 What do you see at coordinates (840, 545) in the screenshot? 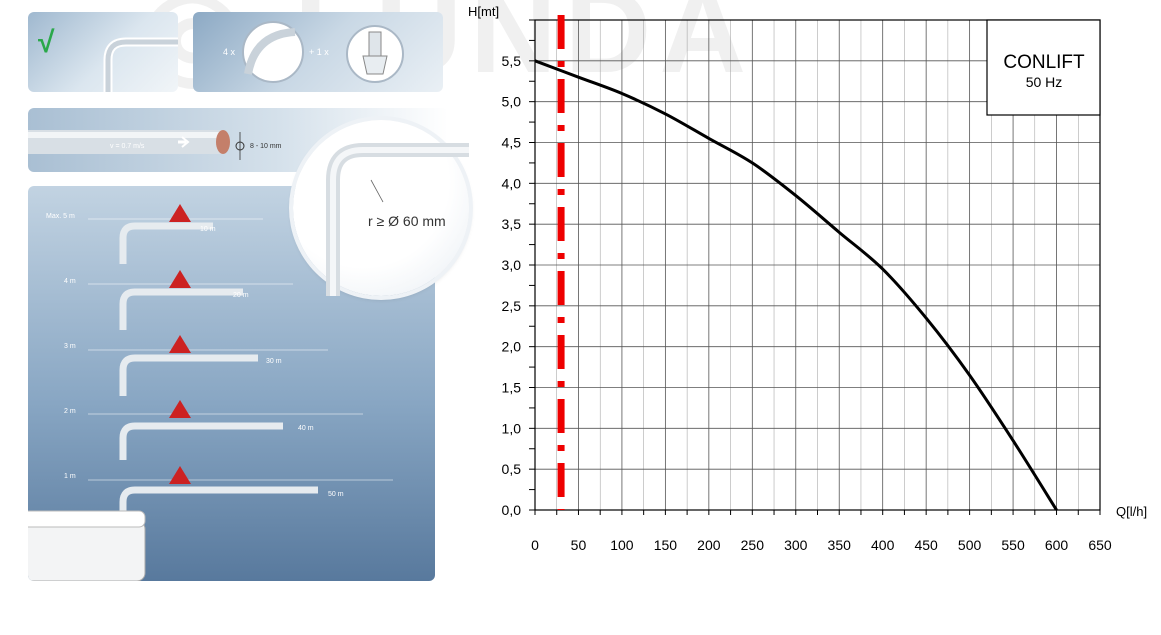
I see `x-tick-label: 350` at bounding box center [840, 545].